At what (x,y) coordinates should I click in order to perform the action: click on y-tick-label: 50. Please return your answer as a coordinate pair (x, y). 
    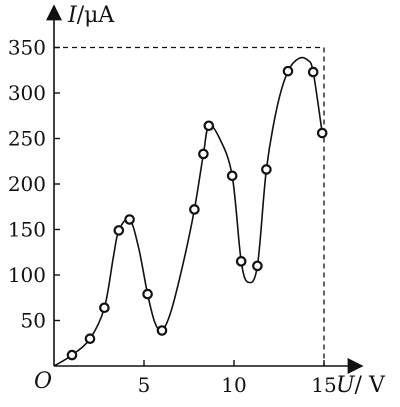
    Looking at the image, I should click on (33, 321).